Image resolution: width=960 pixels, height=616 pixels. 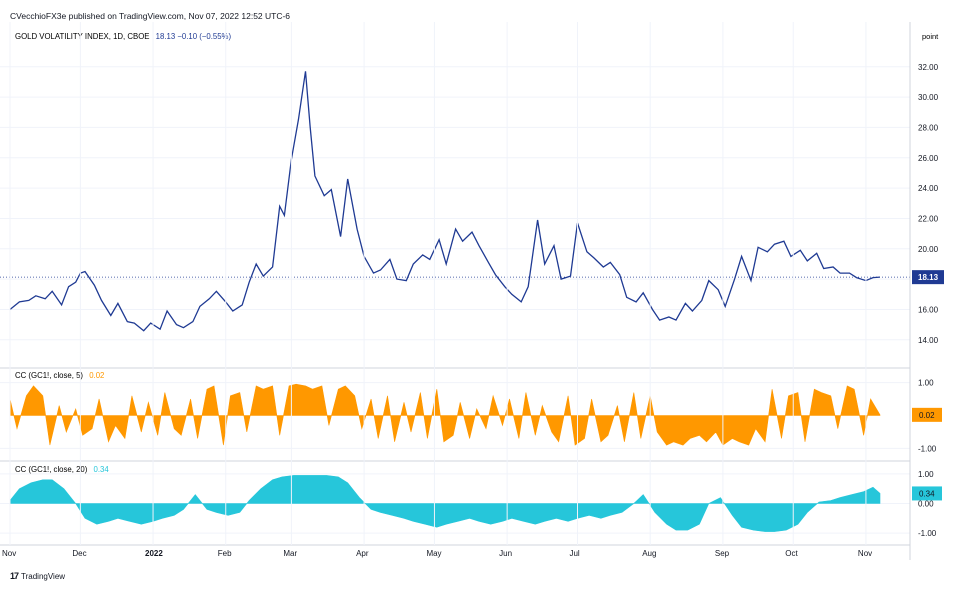 What do you see at coordinates (722, 553) in the screenshot?
I see `x-tick-label: Sep` at bounding box center [722, 553].